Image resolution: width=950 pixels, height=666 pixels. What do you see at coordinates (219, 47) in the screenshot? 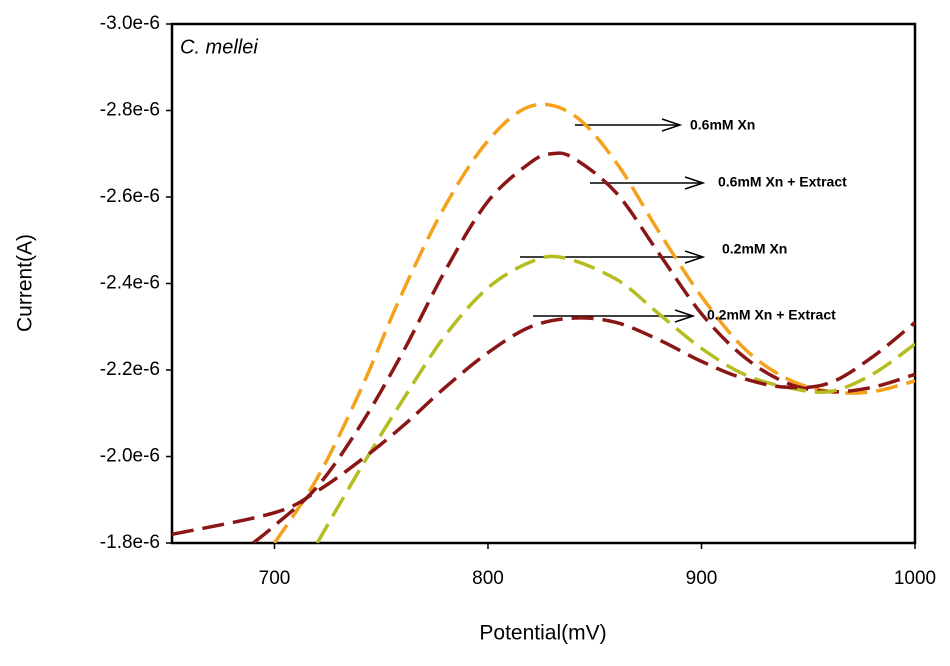
I see `panel-label: C. mellei` at bounding box center [219, 47].